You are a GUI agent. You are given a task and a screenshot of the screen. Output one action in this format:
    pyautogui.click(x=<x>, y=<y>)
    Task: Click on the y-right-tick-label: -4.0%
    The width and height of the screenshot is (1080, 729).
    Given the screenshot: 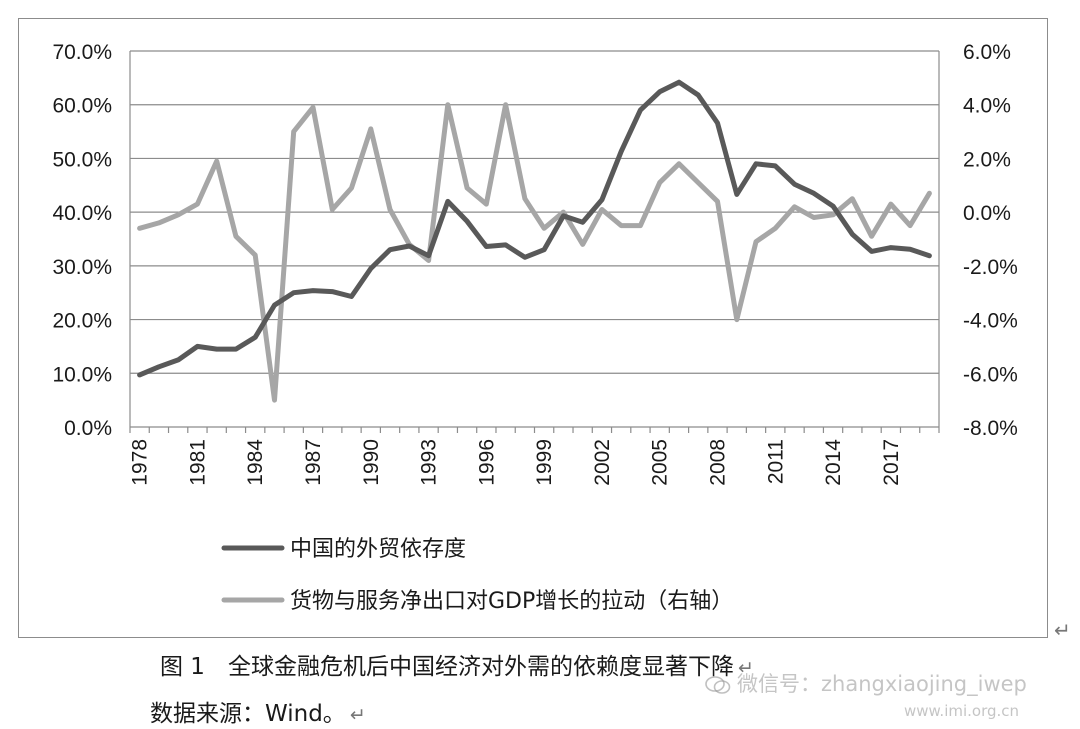 What is the action you would take?
    pyautogui.click(x=990, y=321)
    